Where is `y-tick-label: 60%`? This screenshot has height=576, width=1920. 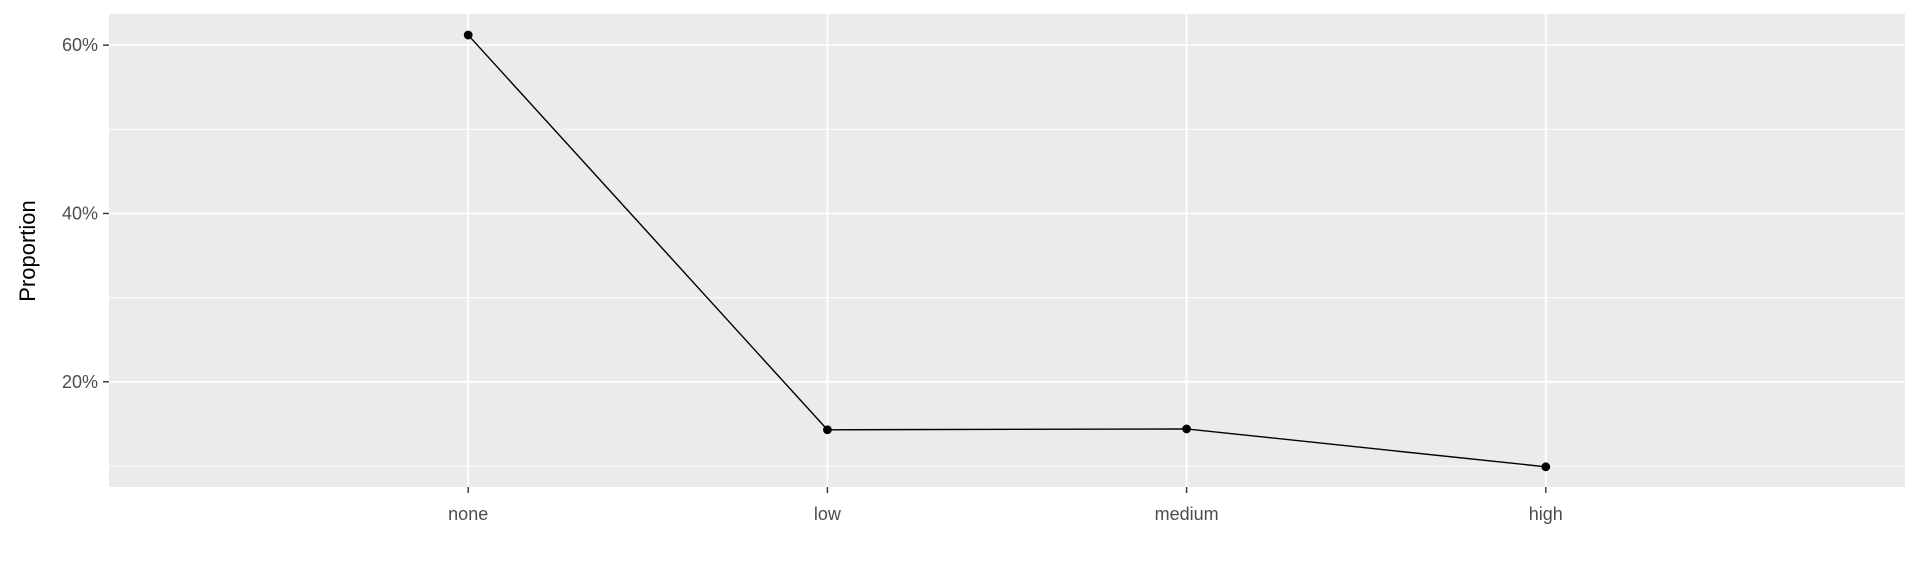
y-tick-label: 60% is located at coordinates (80, 45).